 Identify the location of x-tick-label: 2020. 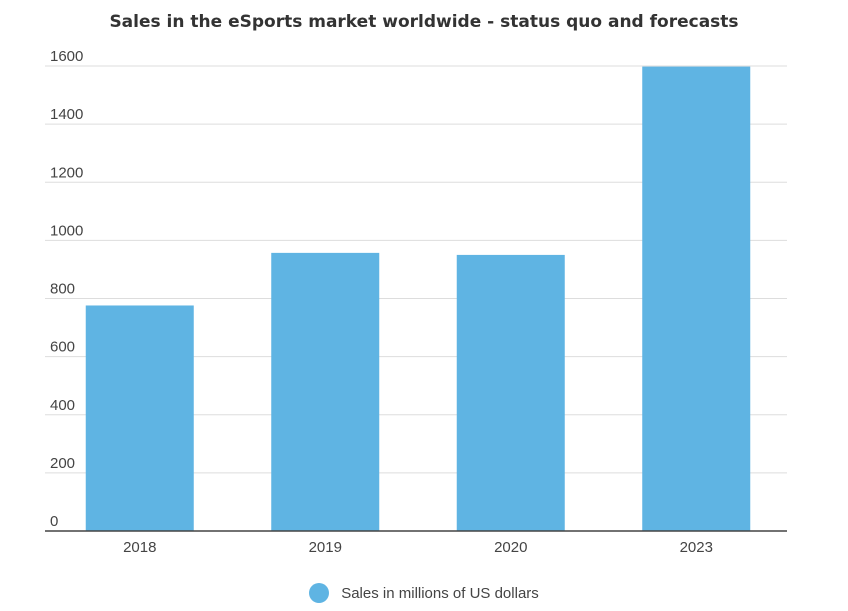
(510, 547).